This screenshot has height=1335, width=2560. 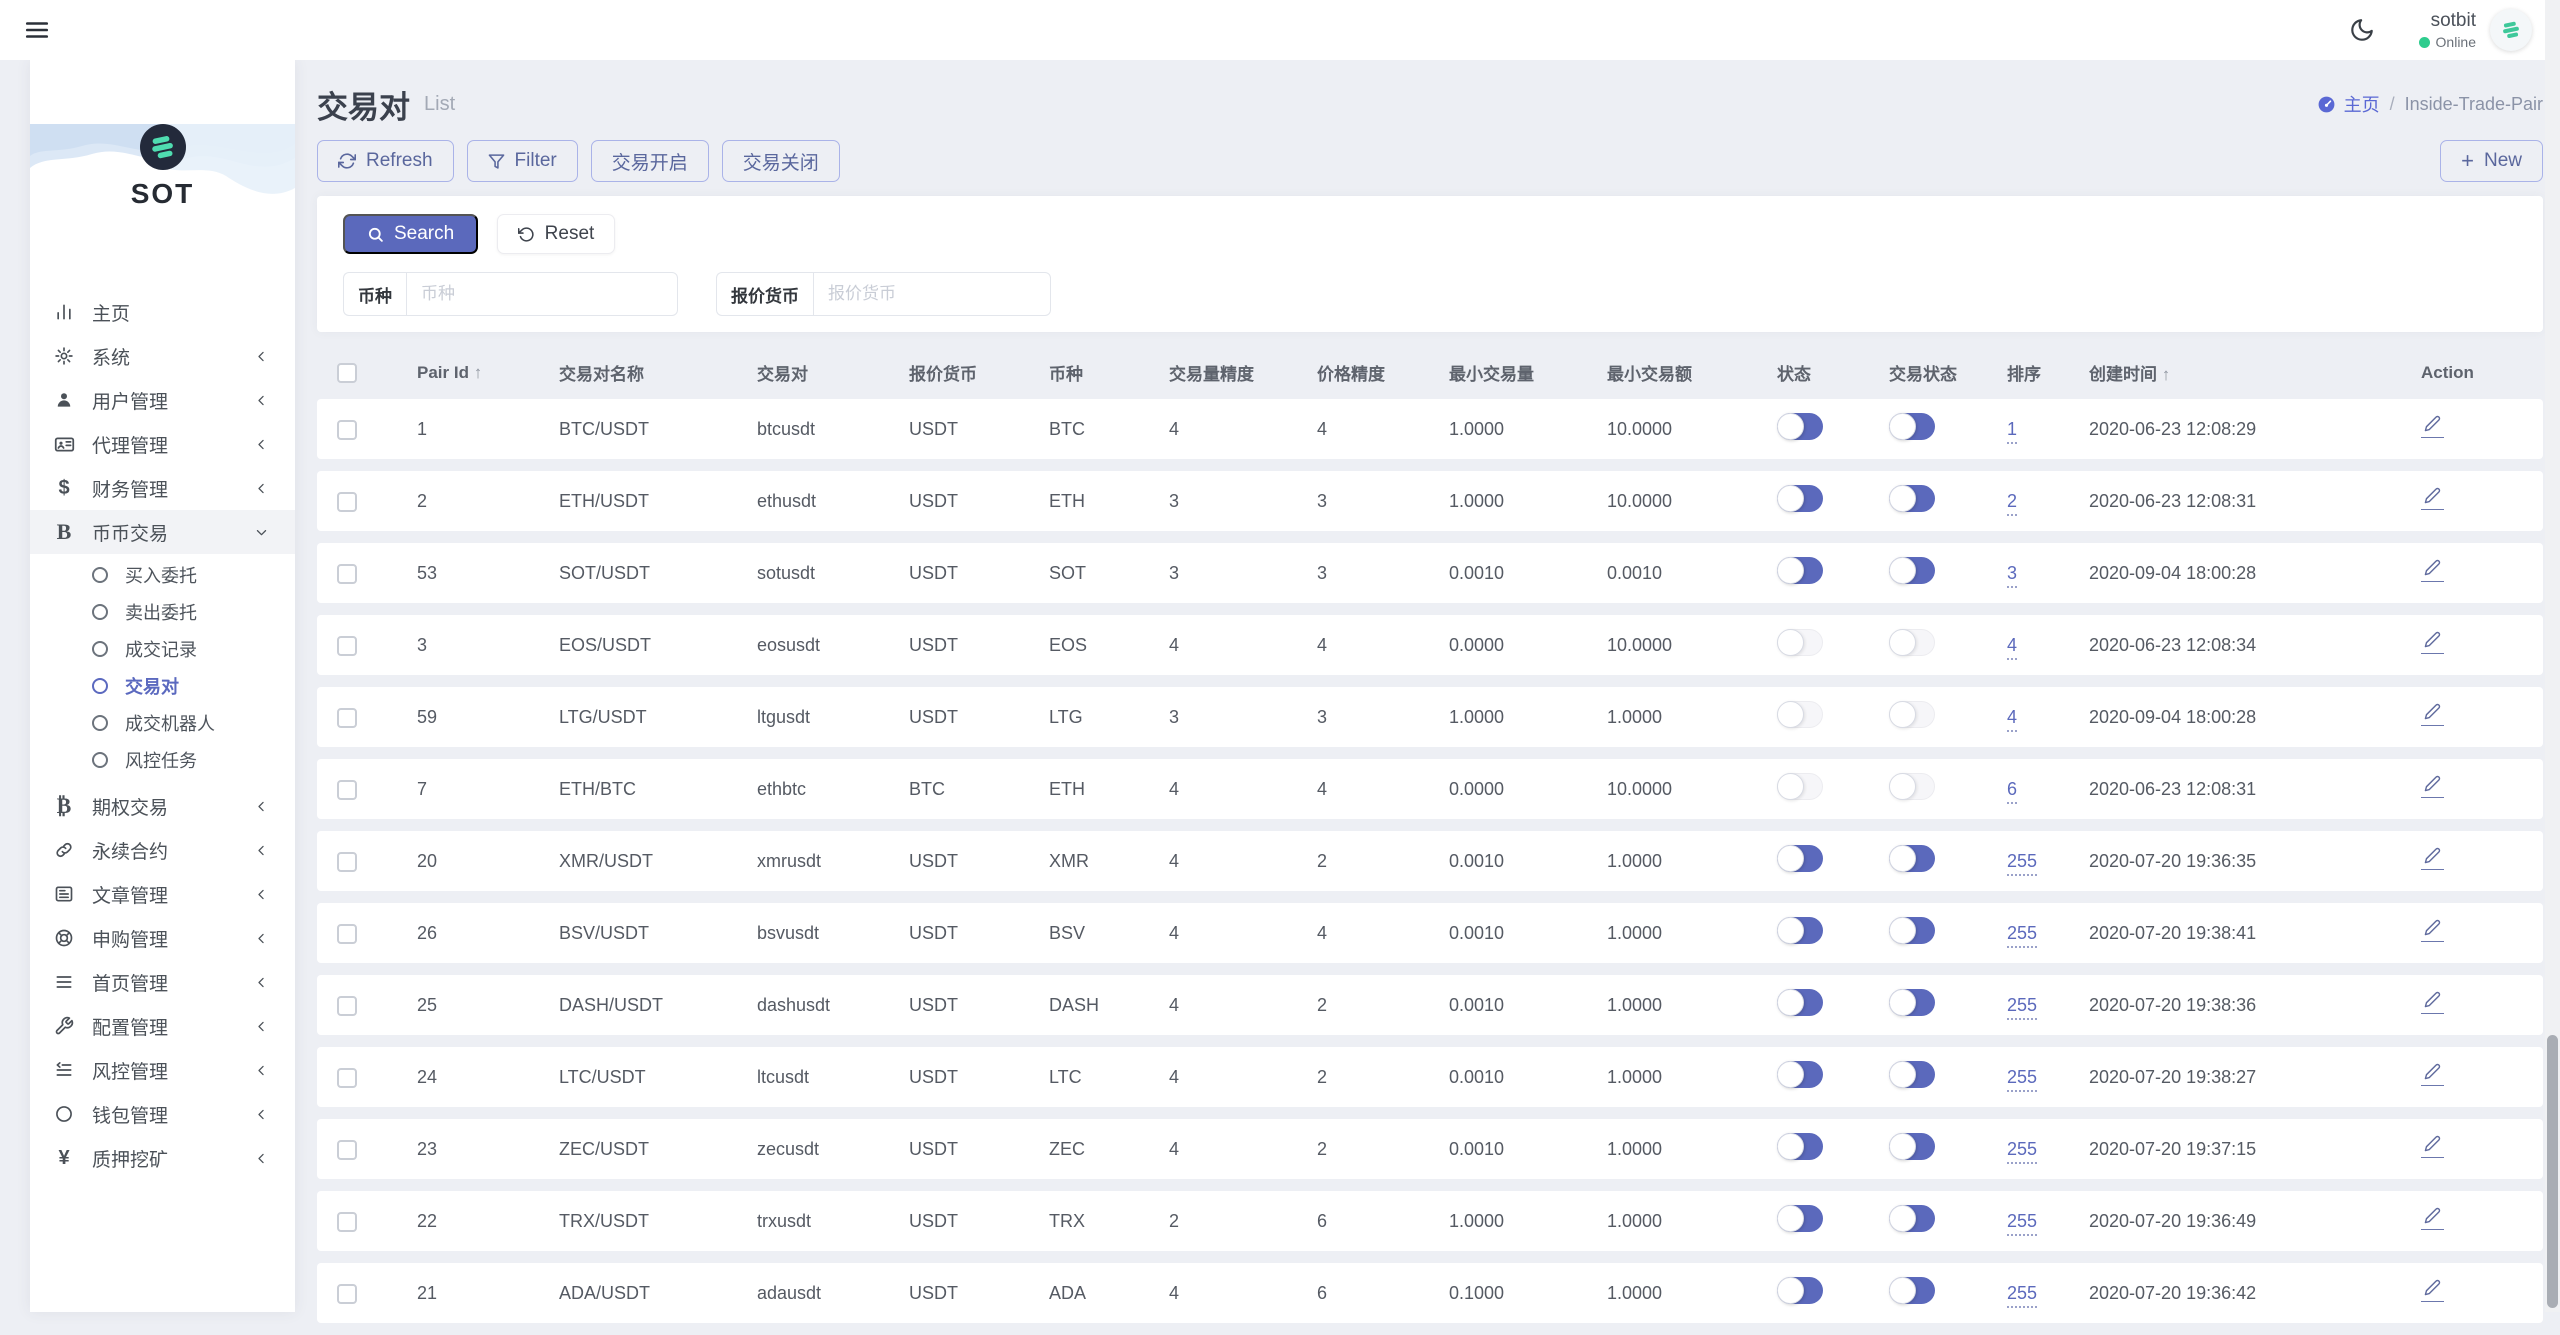 What do you see at coordinates (162, 1070) in the screenshot?
I see `sidebar-item: 风控管理` at bounding box center [162, 1070].